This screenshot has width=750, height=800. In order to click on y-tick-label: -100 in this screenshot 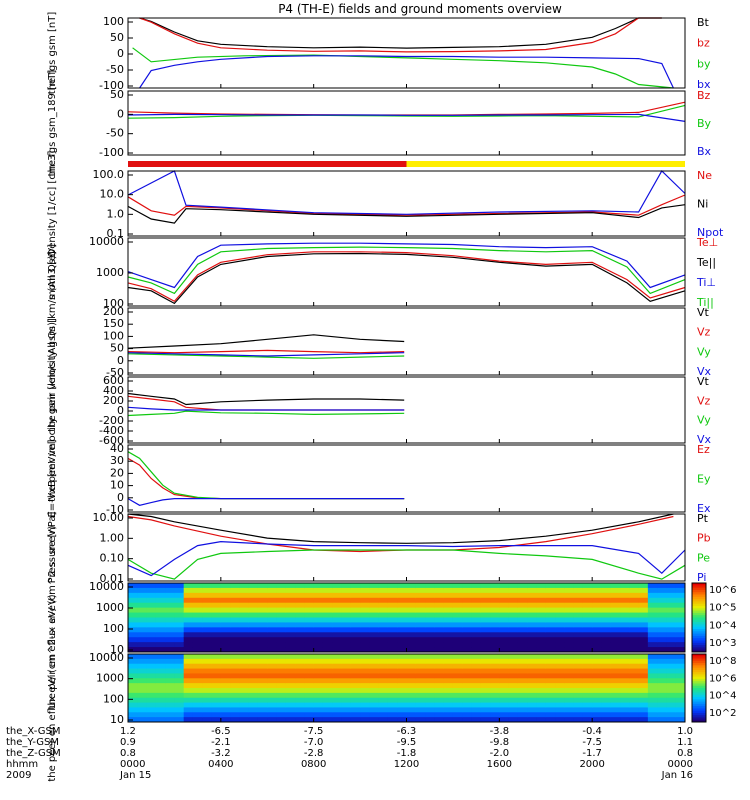, I will do `click(111, 152)`.